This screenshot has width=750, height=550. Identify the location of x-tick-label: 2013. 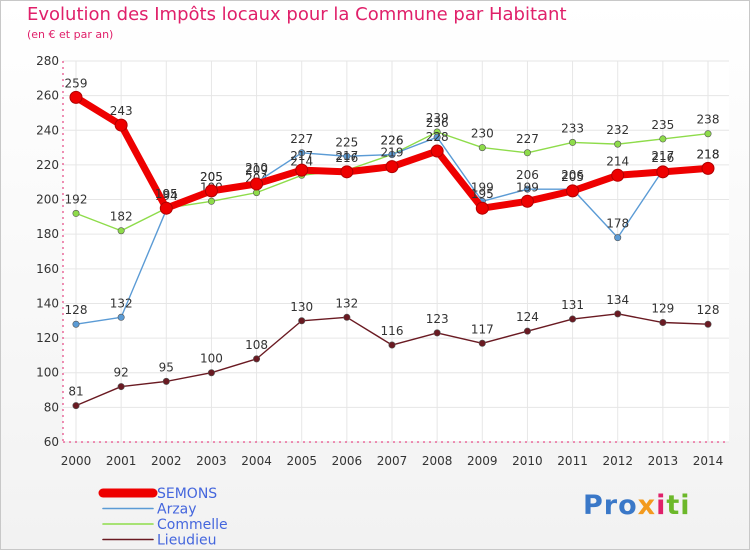
(663, 461).